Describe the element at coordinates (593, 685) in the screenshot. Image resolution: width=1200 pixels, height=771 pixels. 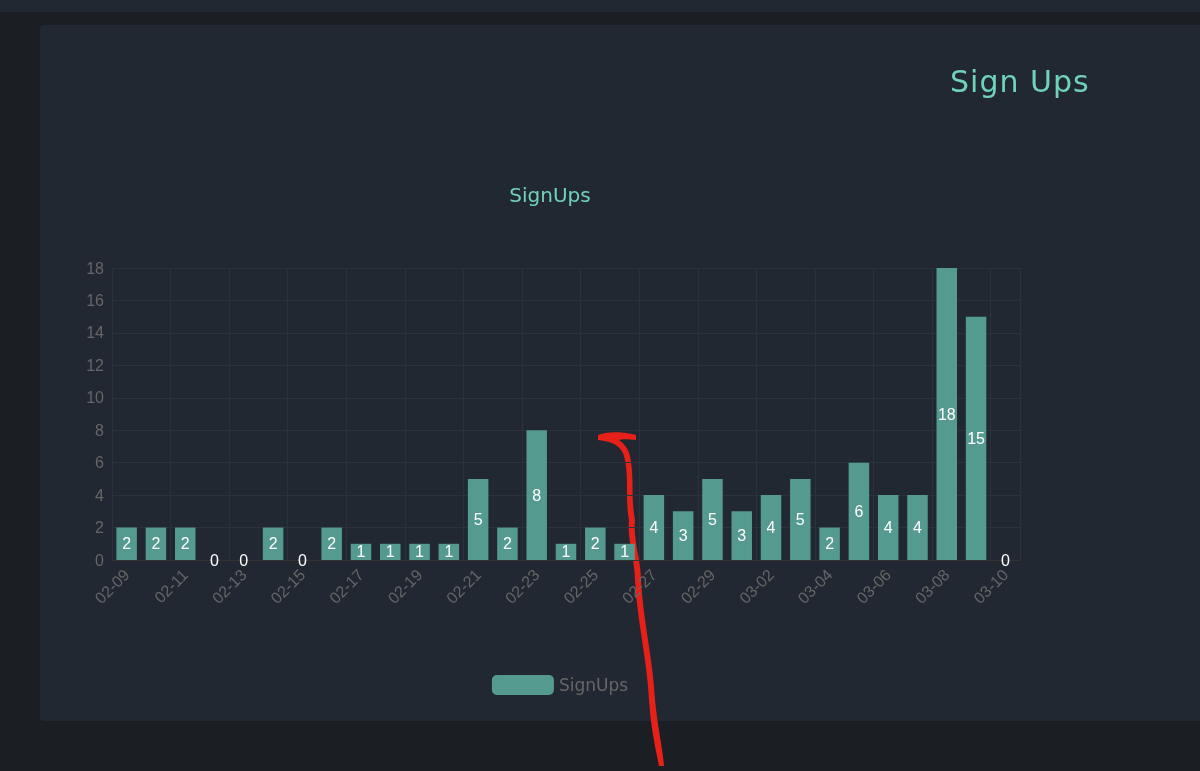
I see `legend-label: SignUps` at that location.